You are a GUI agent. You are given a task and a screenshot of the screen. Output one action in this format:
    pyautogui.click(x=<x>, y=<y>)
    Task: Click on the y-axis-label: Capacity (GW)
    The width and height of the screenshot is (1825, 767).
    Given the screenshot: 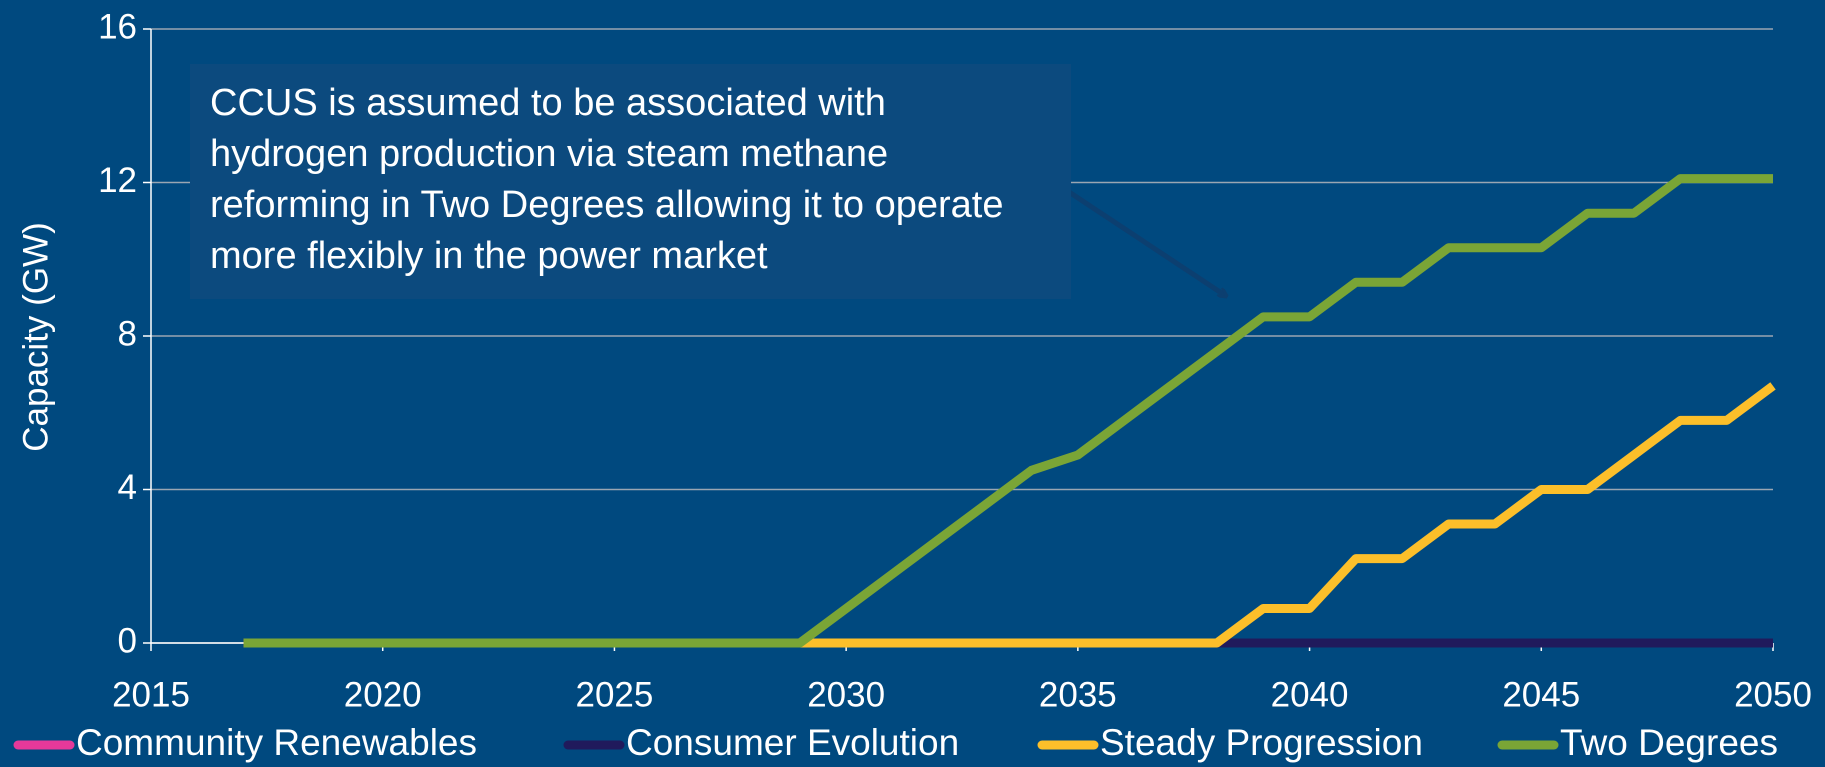 What is the action you would take?
    pyautogui.click(x=35, y=336)
    